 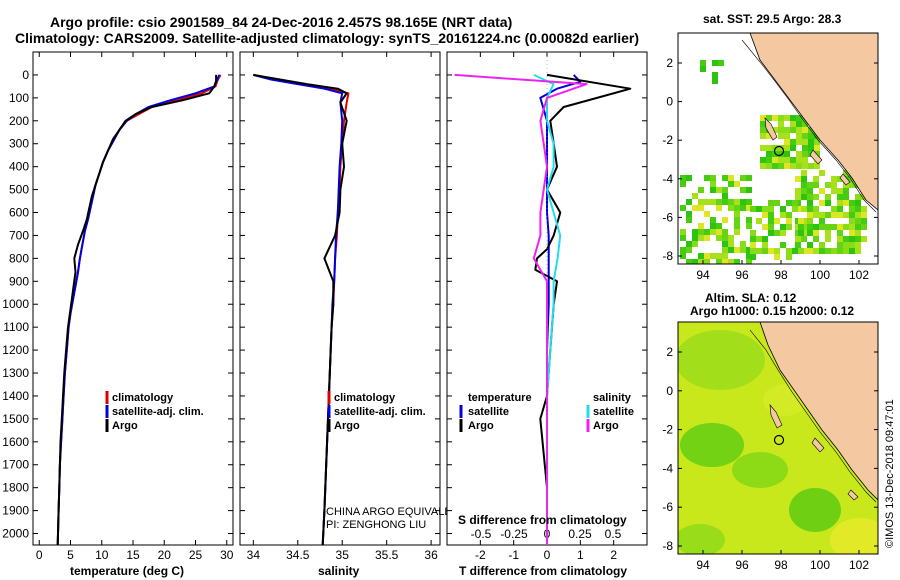 I want to click on shelf-contour, so click(x=813, y=416).